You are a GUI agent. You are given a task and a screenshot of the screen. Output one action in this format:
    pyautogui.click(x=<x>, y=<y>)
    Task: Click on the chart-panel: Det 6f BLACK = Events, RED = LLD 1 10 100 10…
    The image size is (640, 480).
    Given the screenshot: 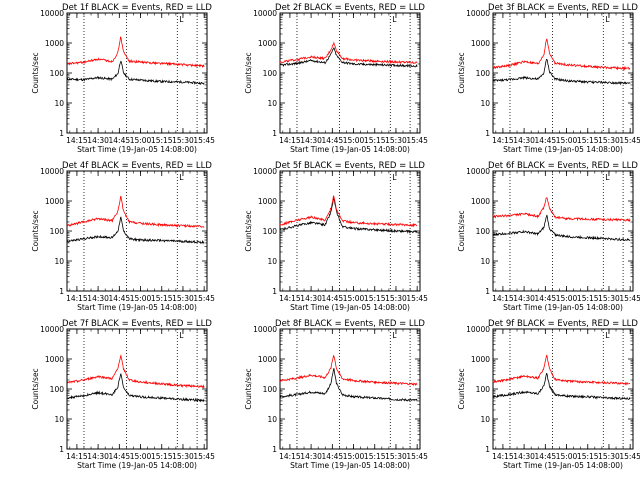 What is the action you would take?
    pyautogui.click(x=548, y=236)
    